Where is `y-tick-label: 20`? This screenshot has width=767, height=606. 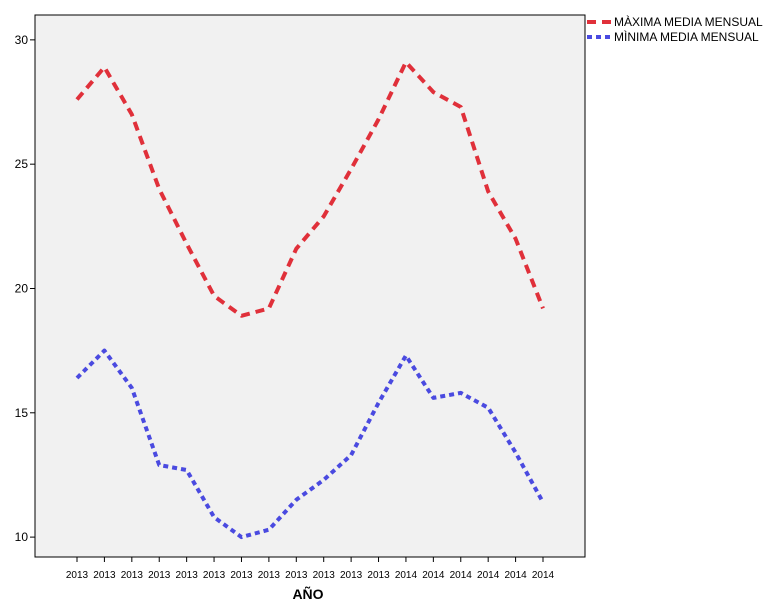
y-tick-label: 20 is located at coordinates (22, 288).